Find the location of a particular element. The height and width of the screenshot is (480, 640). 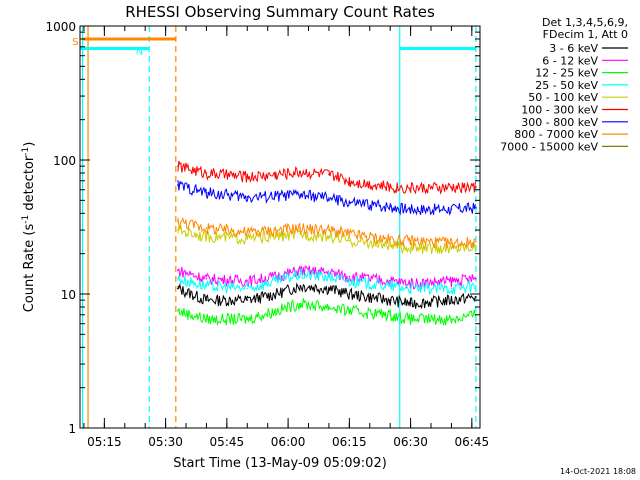

x-tick-label: 05:45 is located at coordinates (227, 442).